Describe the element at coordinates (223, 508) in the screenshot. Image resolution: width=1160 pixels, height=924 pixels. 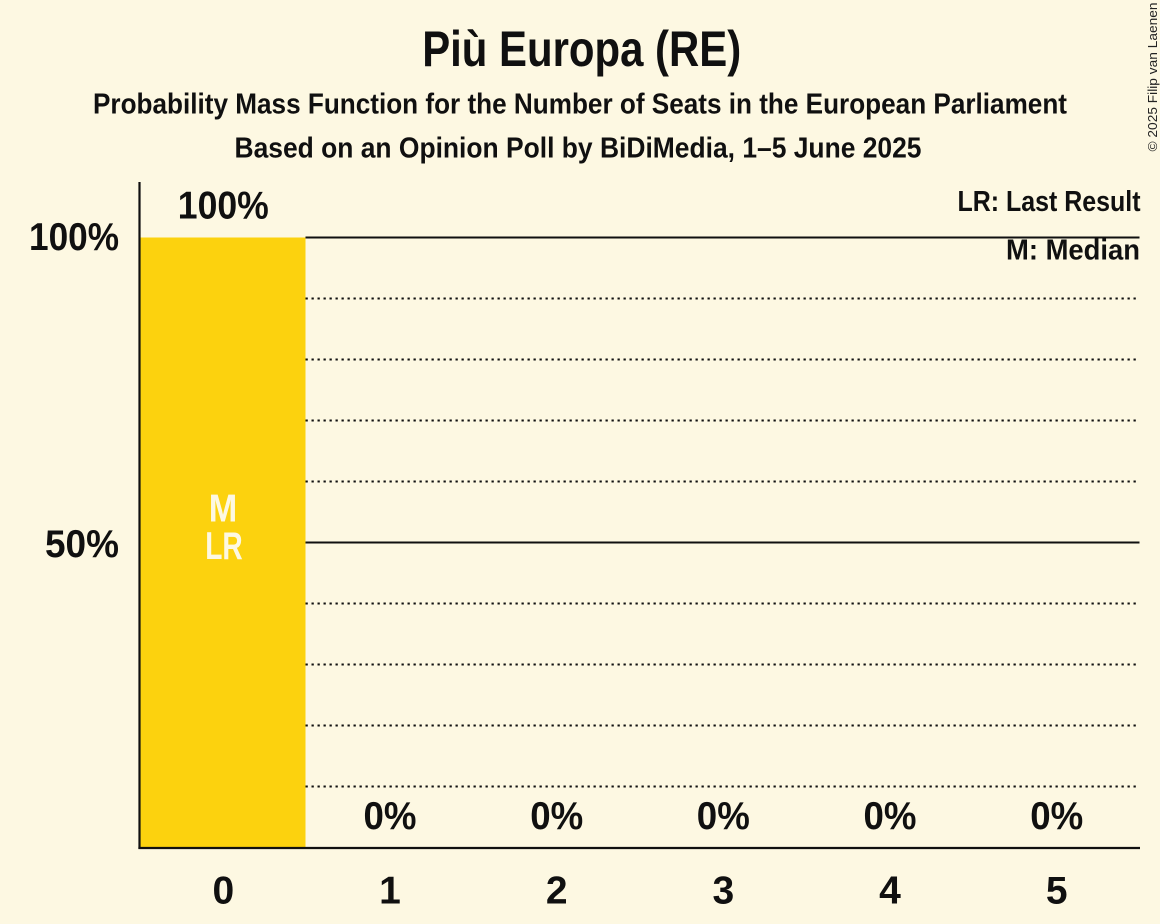
I see `svg-text: M` at that location.